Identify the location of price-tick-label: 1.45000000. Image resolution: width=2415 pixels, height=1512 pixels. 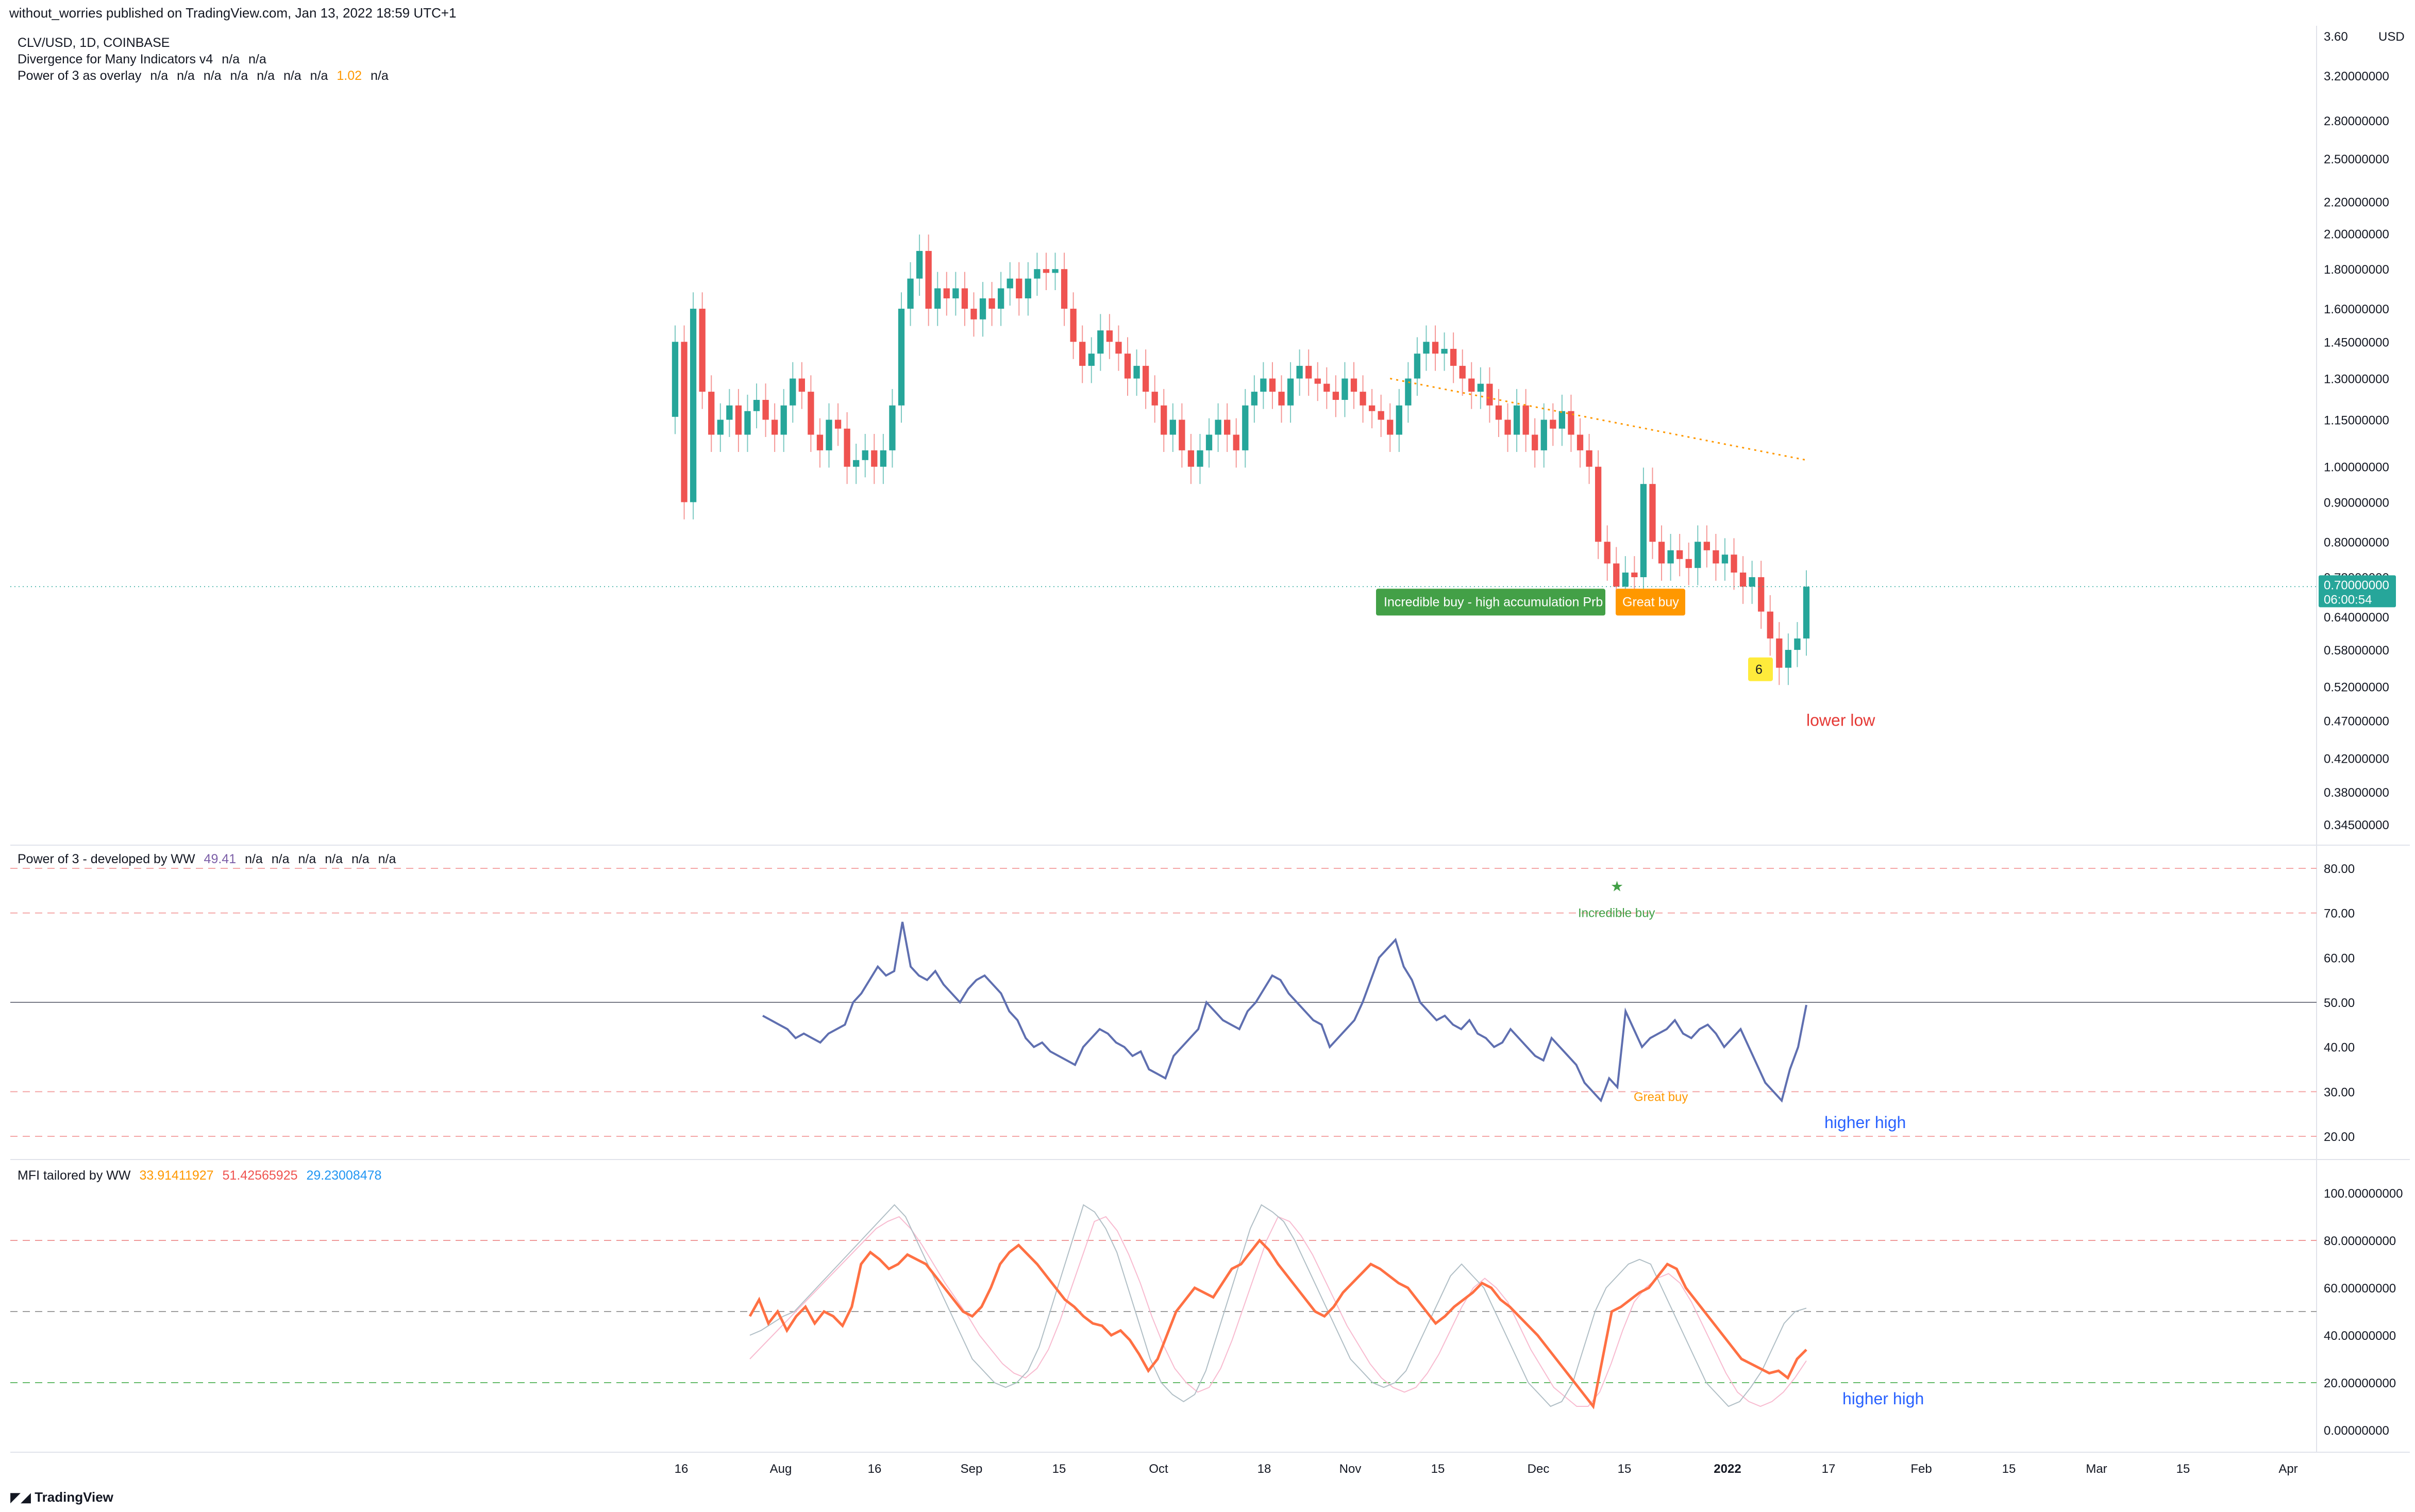
(2356, 342).